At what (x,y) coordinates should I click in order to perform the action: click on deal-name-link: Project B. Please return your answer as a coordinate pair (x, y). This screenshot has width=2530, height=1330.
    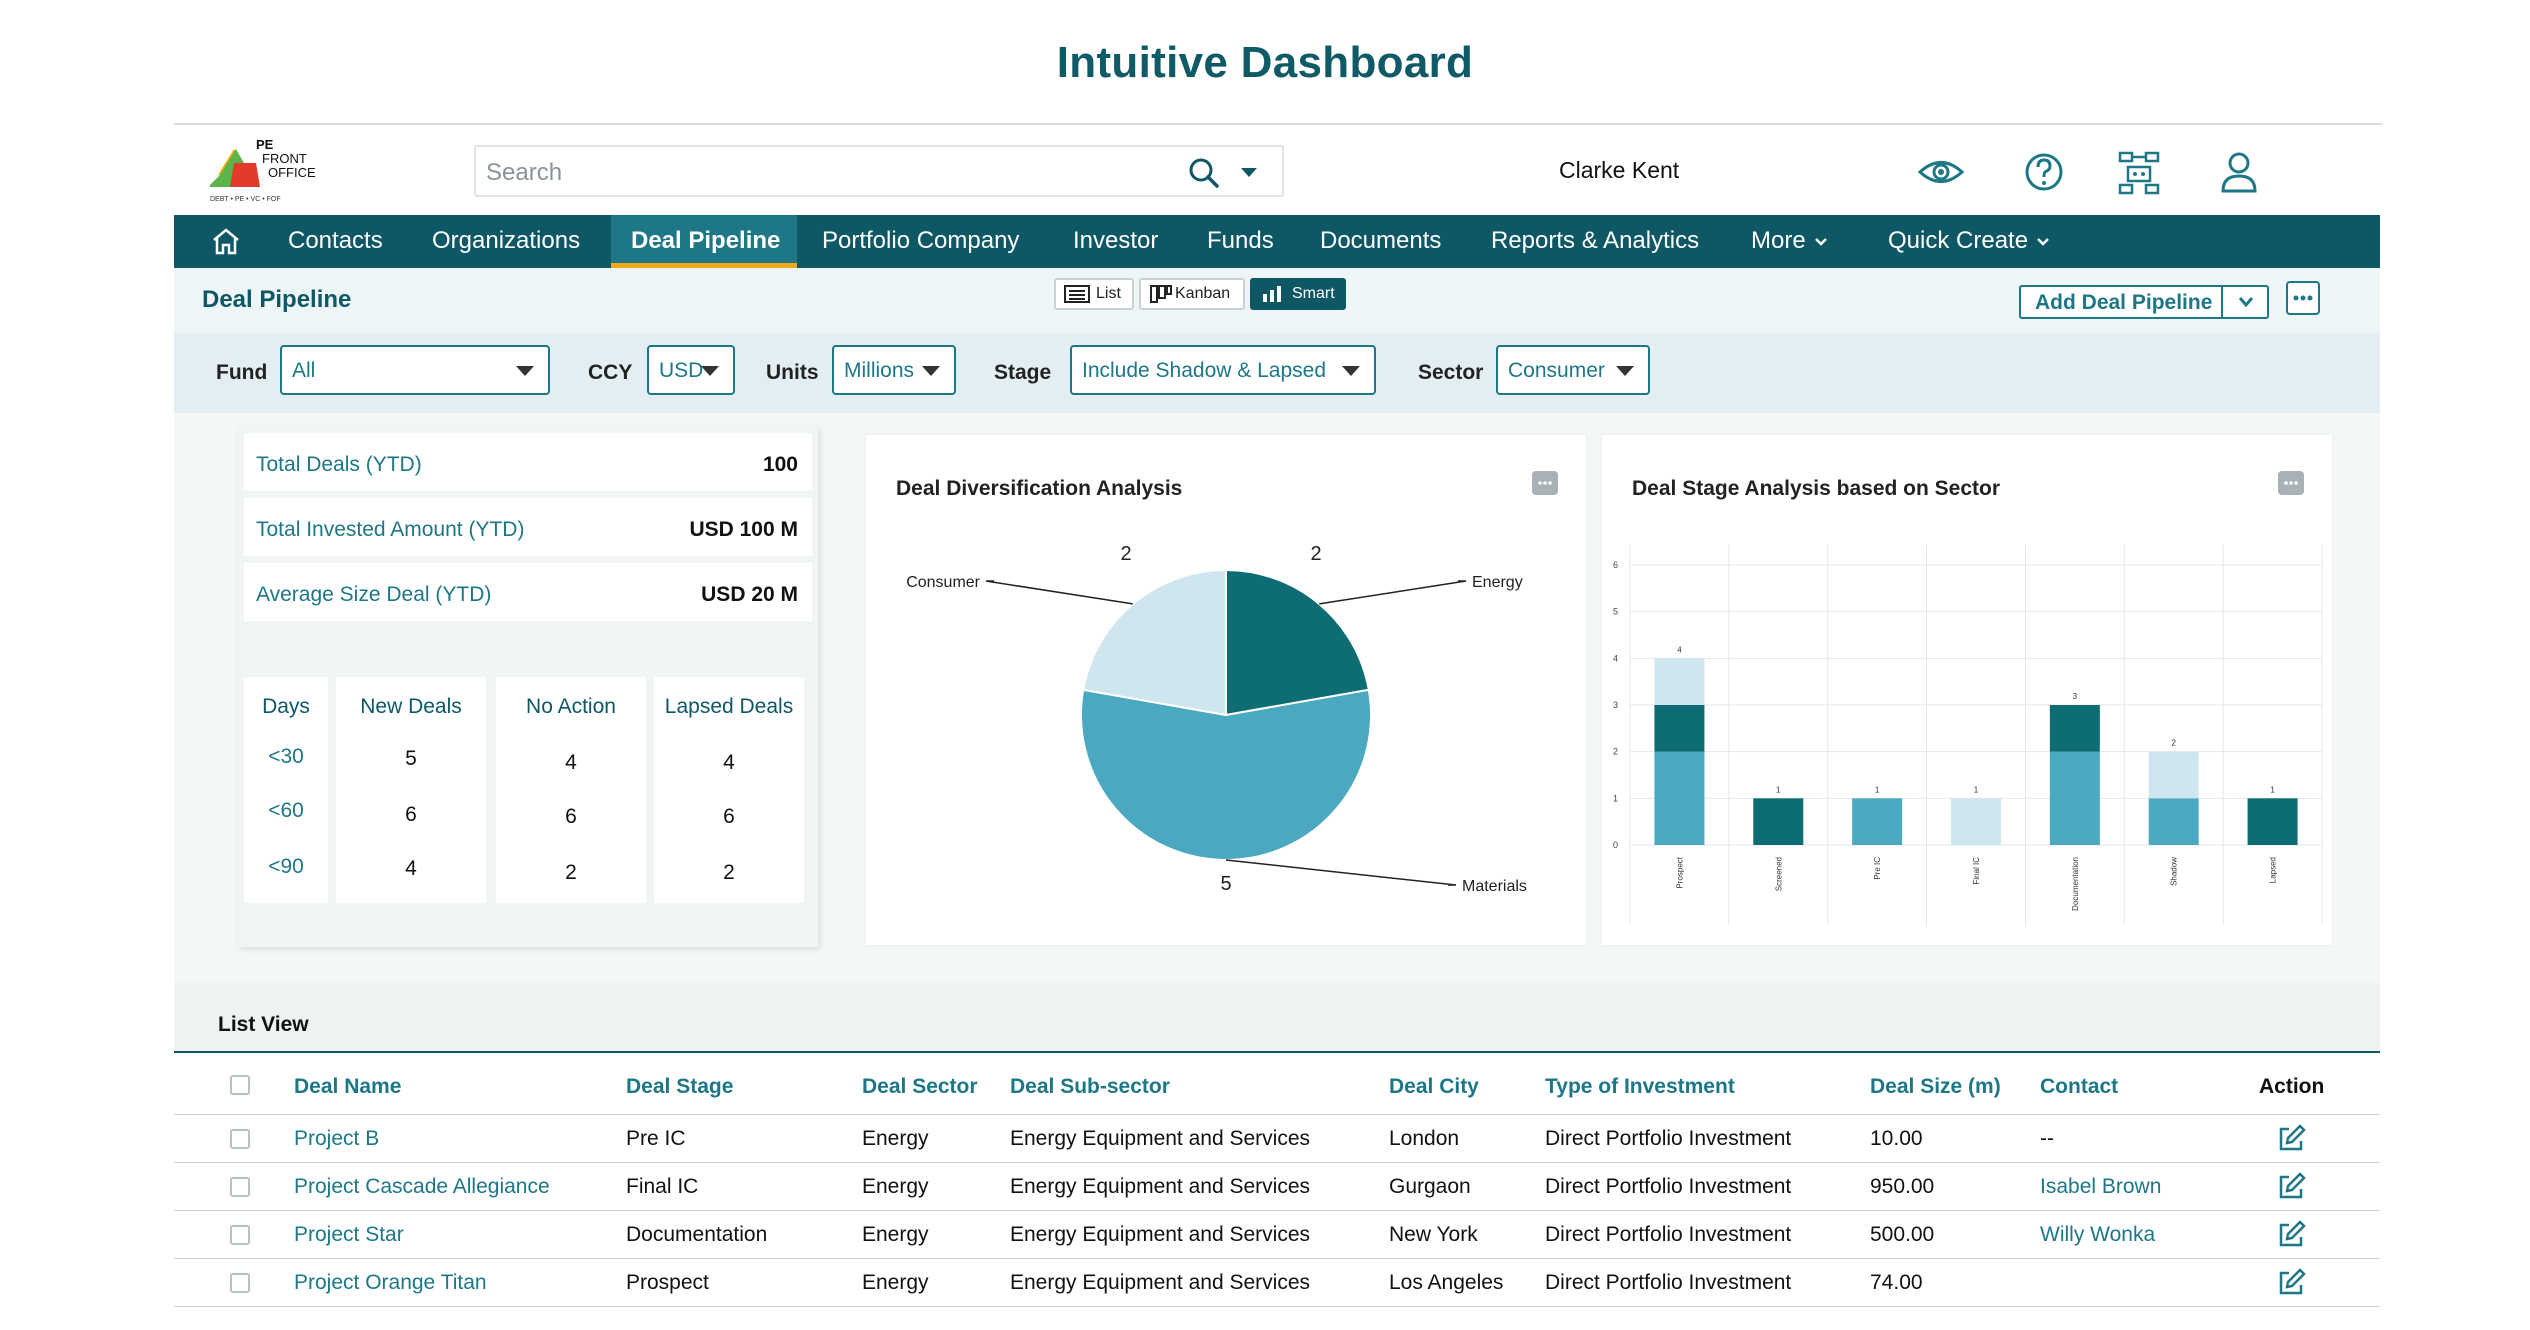
    Looking at the image, I should click on (337, 1138).